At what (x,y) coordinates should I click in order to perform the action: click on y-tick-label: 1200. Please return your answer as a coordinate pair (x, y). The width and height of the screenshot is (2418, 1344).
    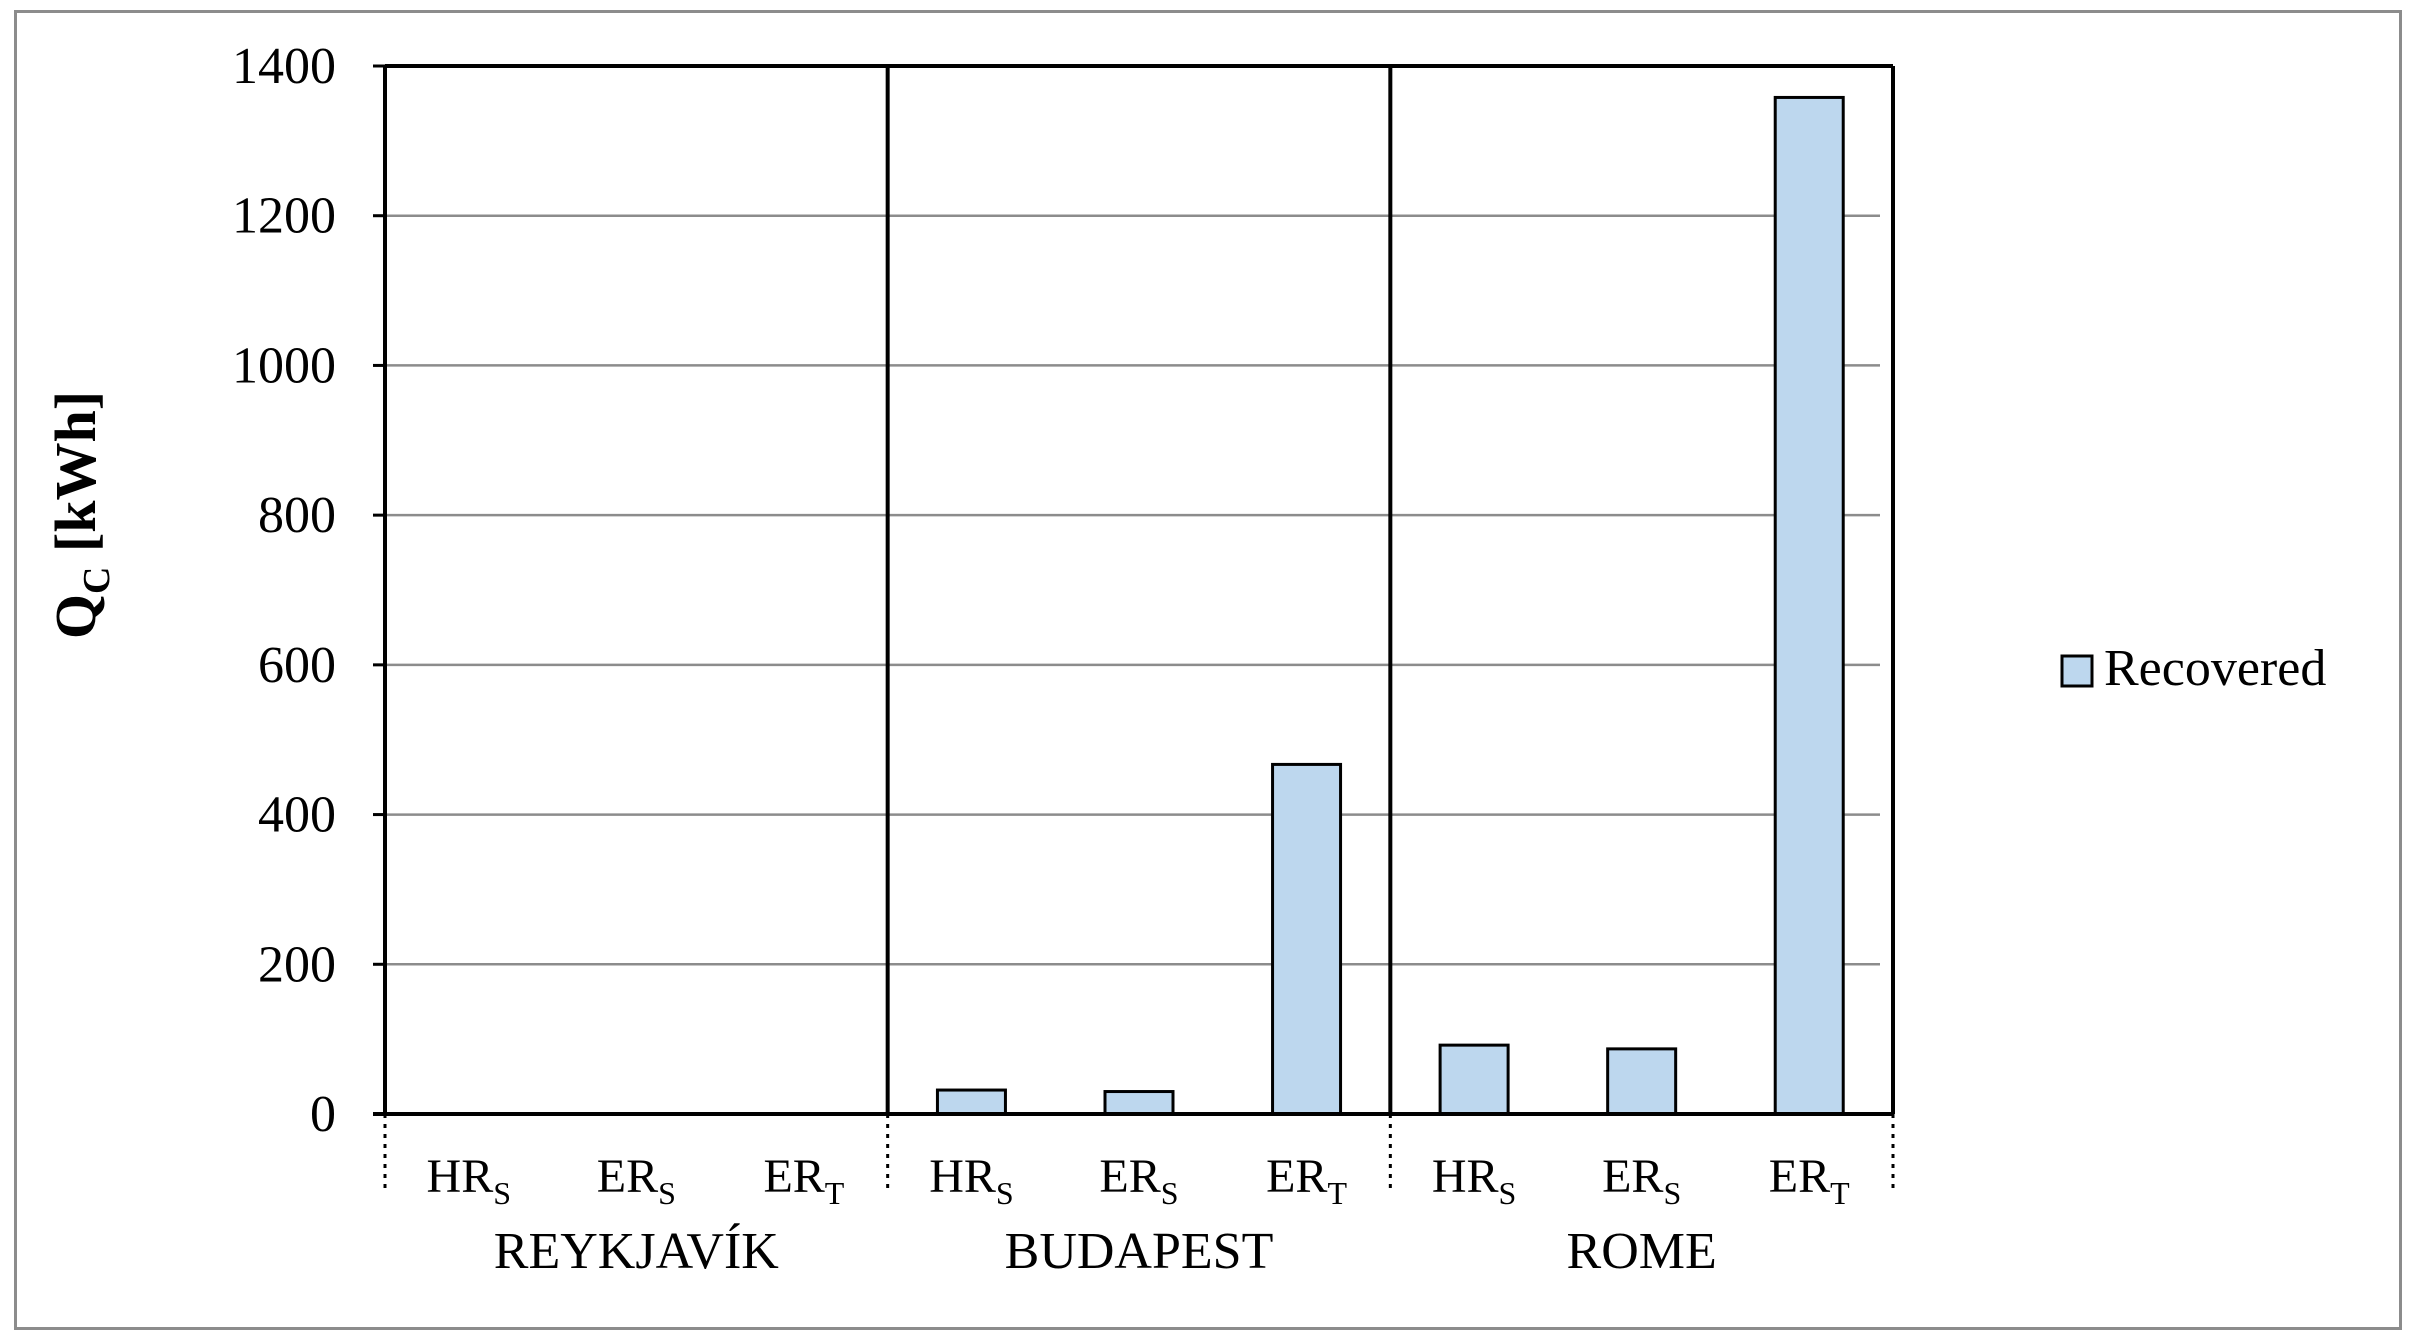
    Looking at the image, I should click on (284, 216).